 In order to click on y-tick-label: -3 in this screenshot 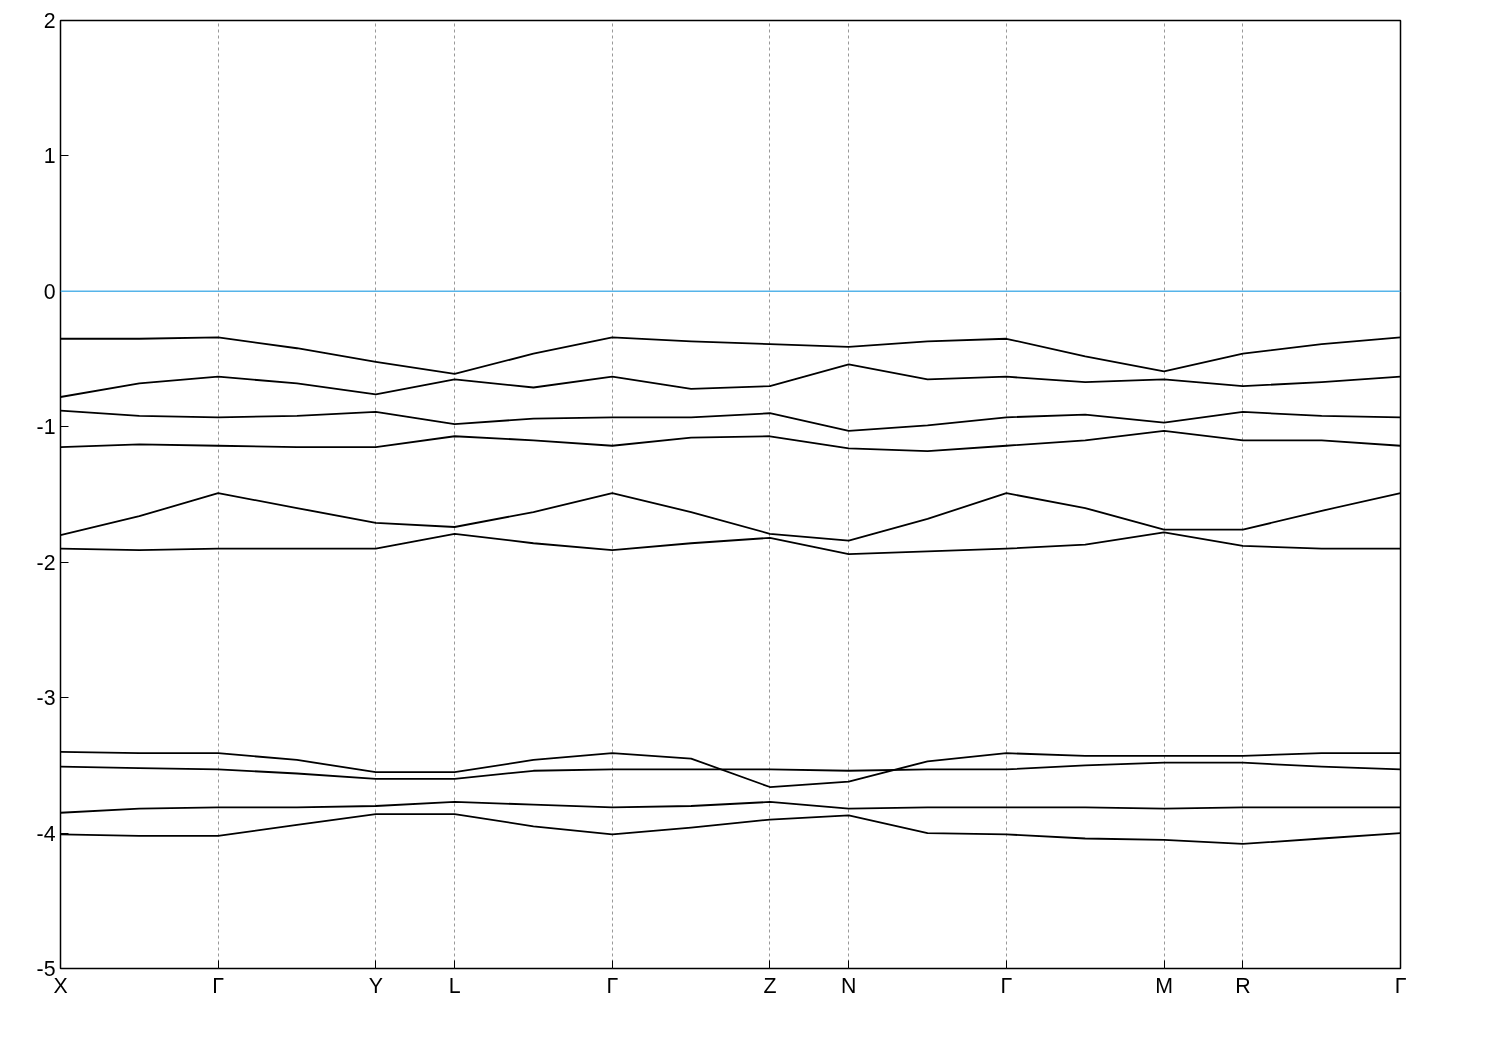, I will do `click(46, 698)`.